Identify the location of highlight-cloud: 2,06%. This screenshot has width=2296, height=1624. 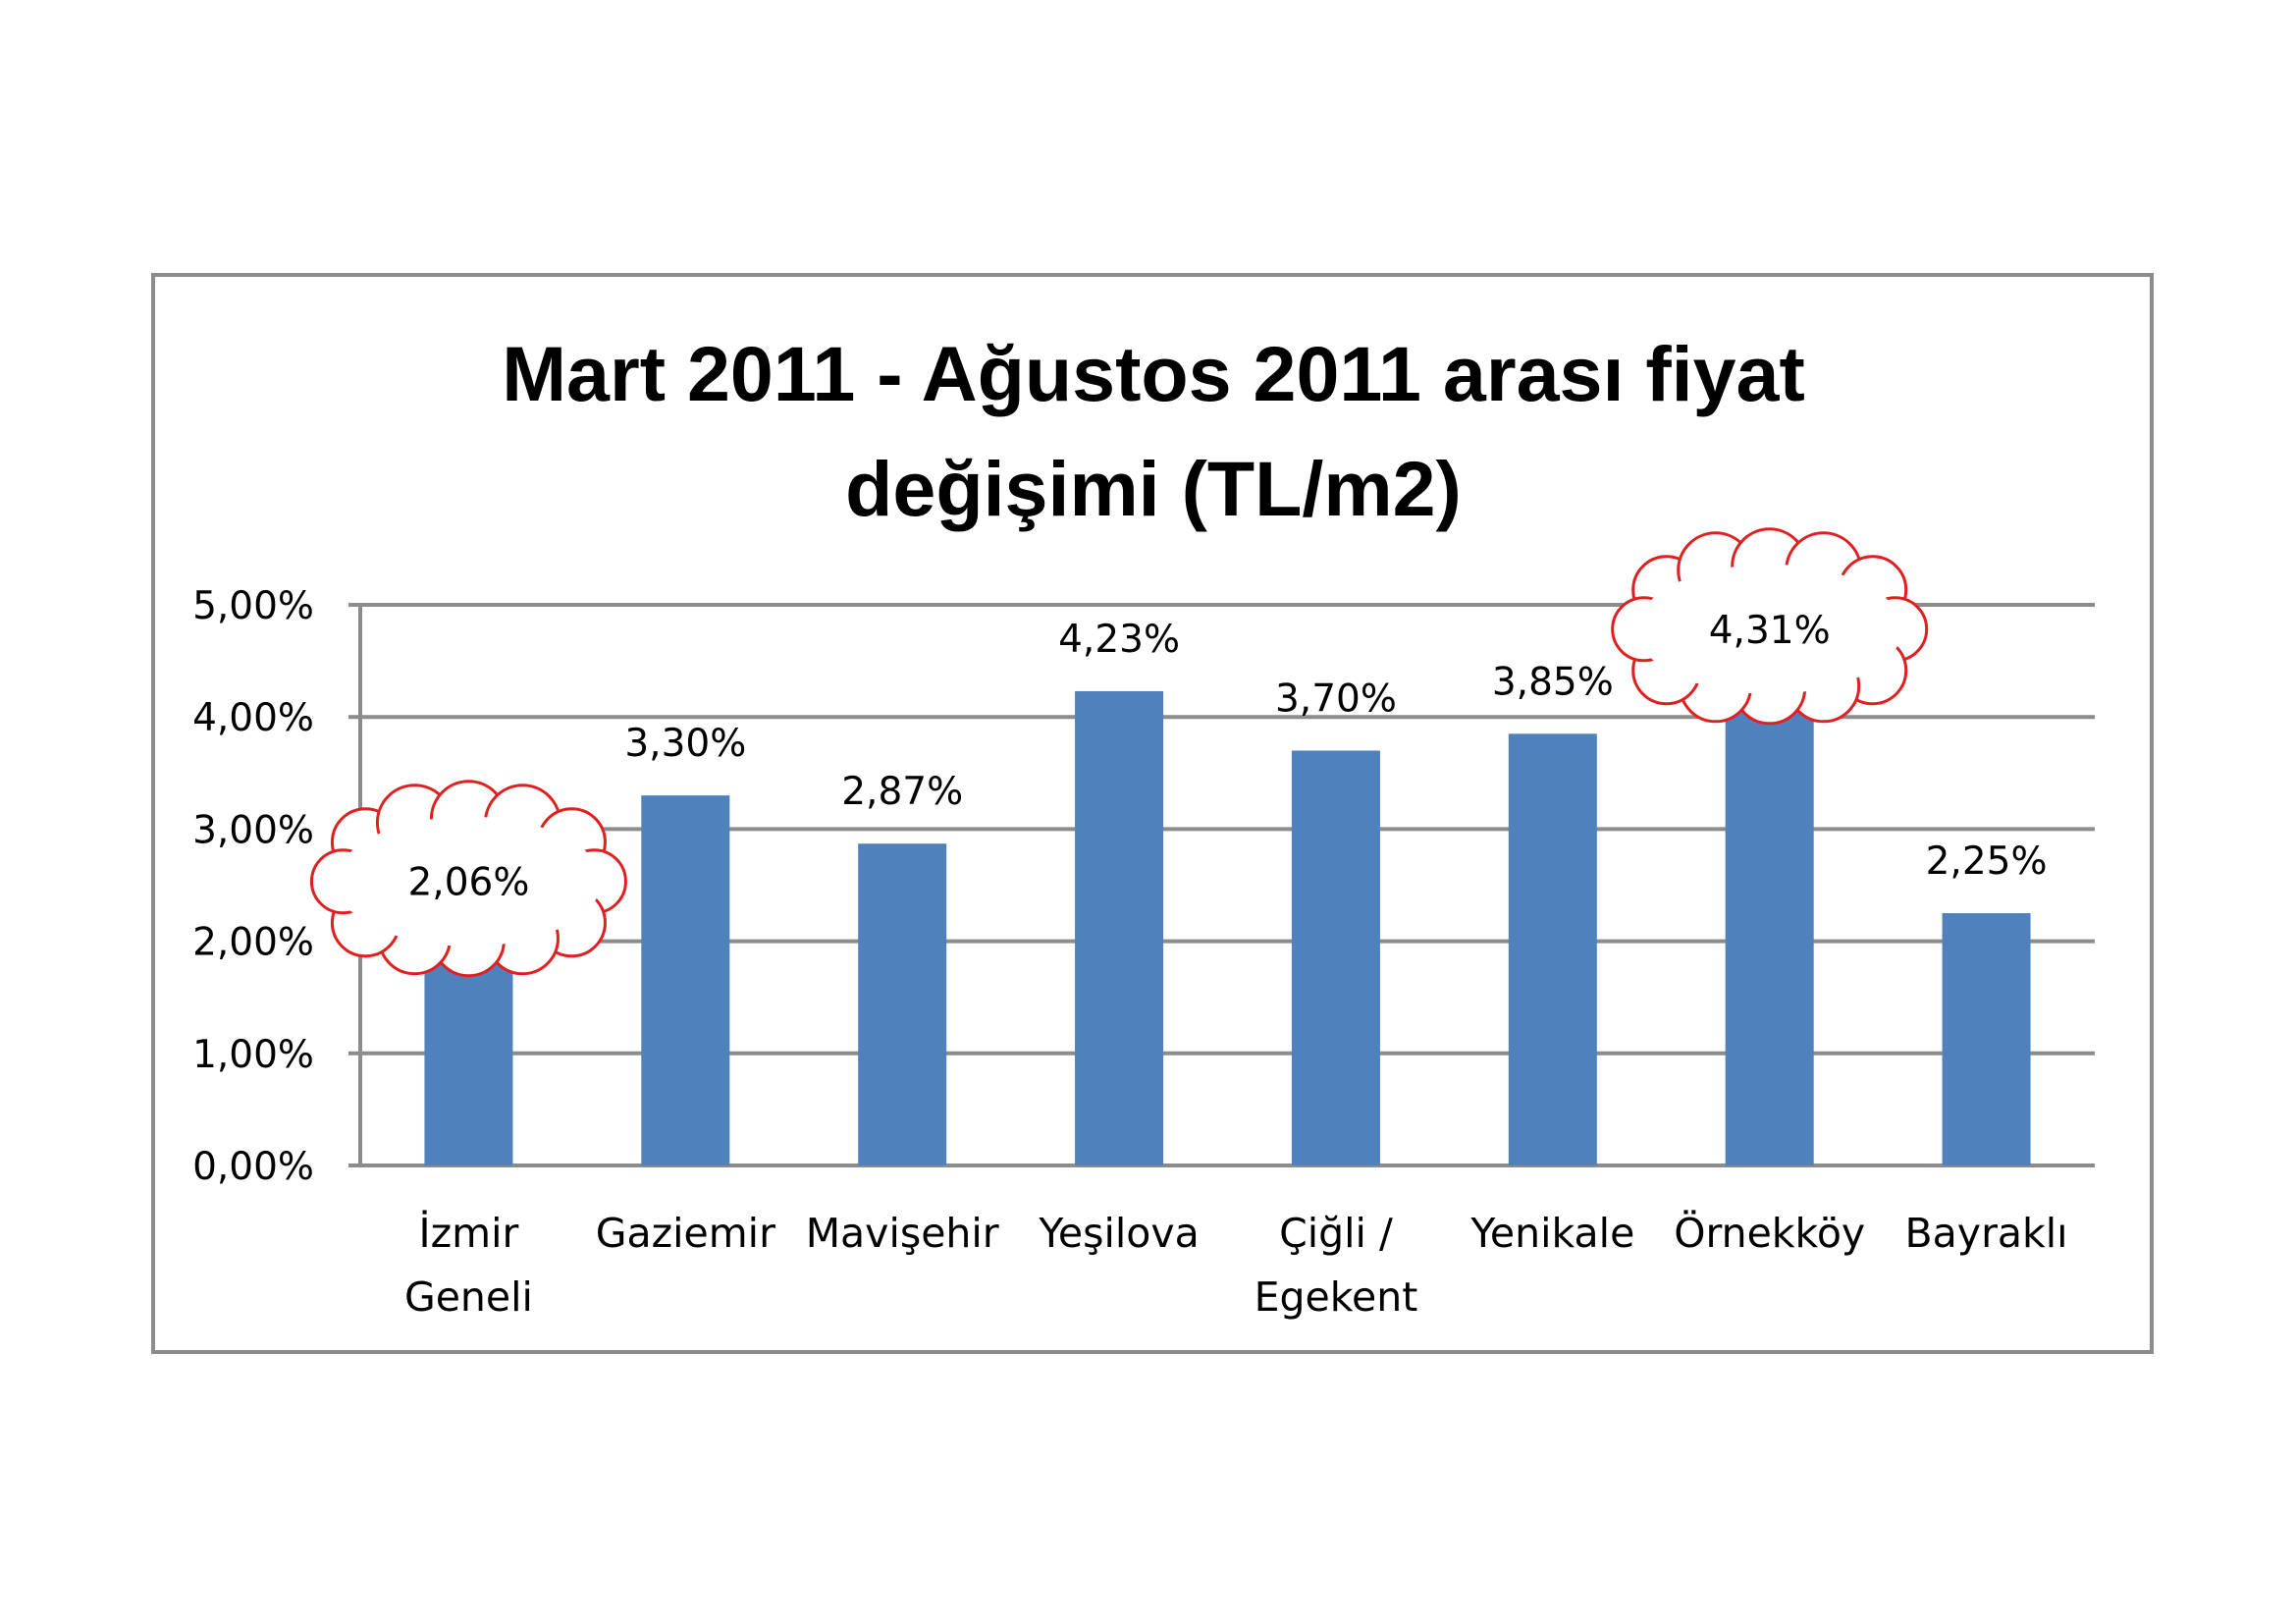
(468, 879).